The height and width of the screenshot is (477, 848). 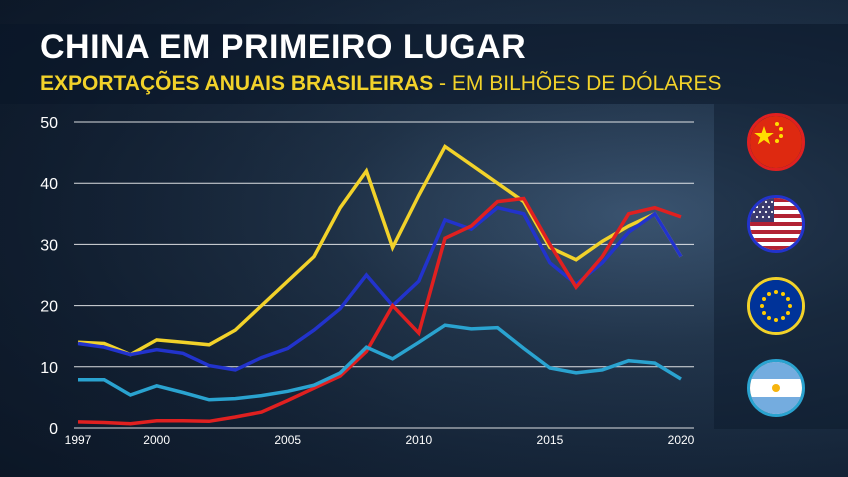 What do you see at coordinates (550, 440) in the screenshot?
I see `x-tick-label: 2015` at bounding box center [550, 440].